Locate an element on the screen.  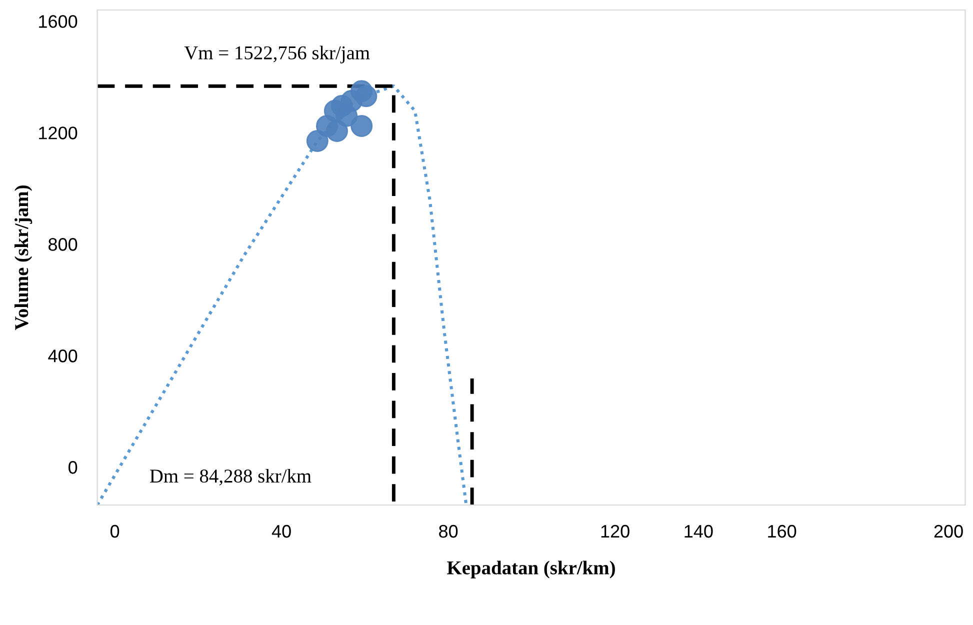
x-tick-label: 160 is located at coordinates (782, 531).